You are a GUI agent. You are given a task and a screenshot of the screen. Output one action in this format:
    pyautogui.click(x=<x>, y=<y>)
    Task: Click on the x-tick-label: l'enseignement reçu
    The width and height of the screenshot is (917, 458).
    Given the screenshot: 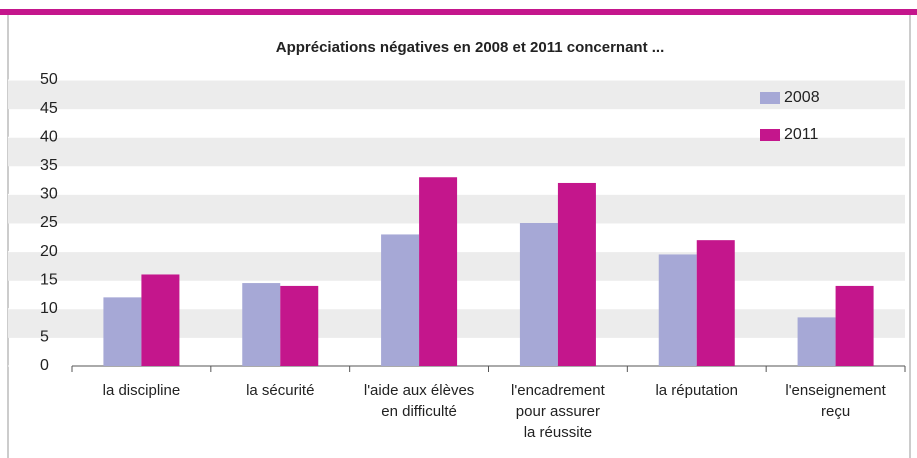 What is the action you would take?
    pyautogui.click(x=835, y=401)
    